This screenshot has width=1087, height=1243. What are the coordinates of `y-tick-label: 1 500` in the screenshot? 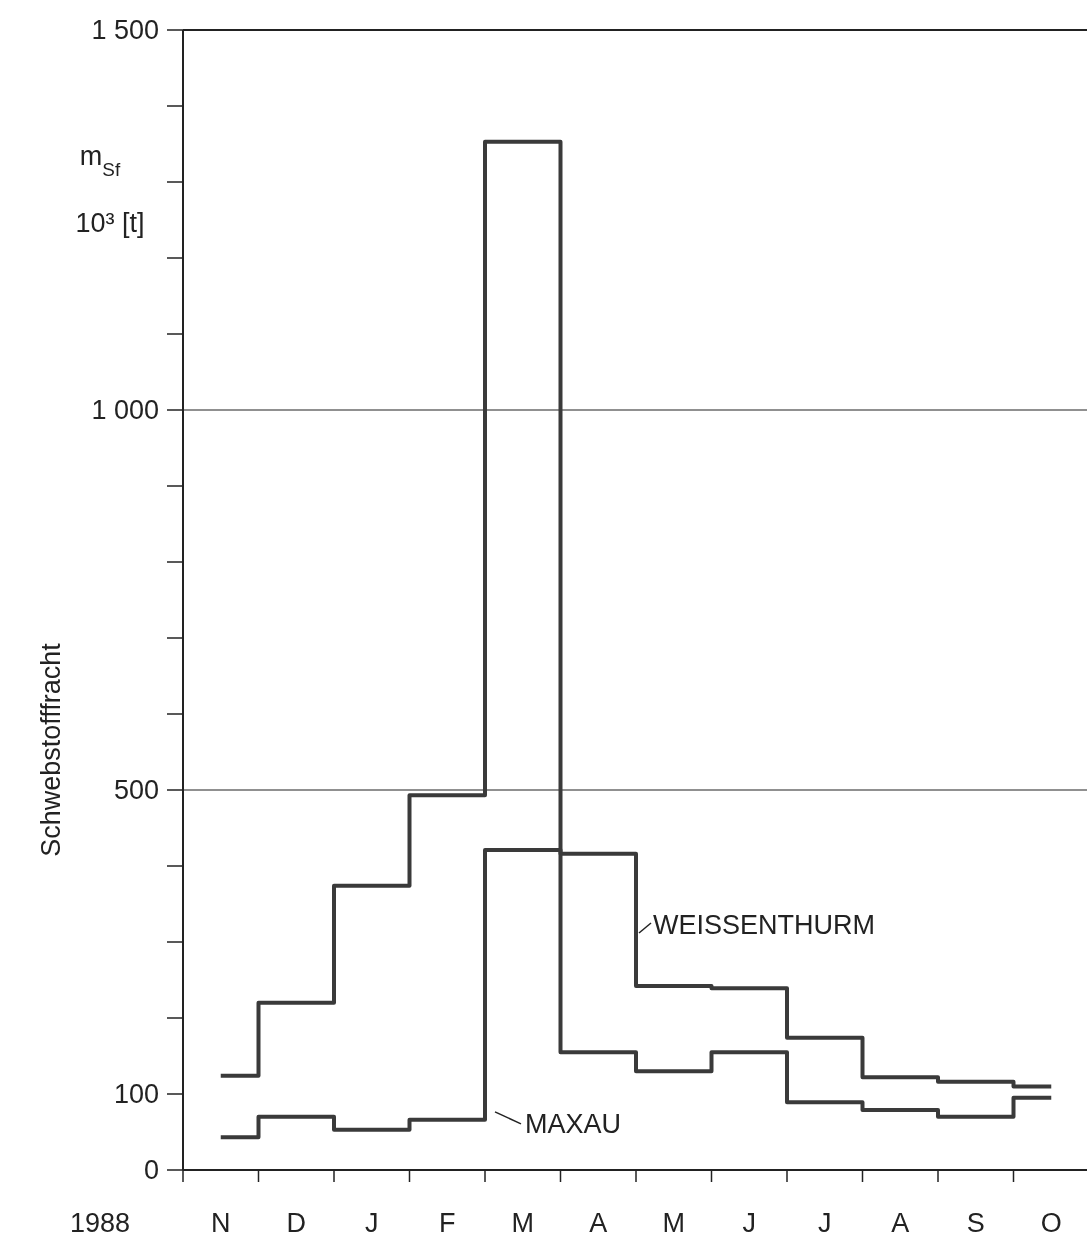 It's located at (125, 30).